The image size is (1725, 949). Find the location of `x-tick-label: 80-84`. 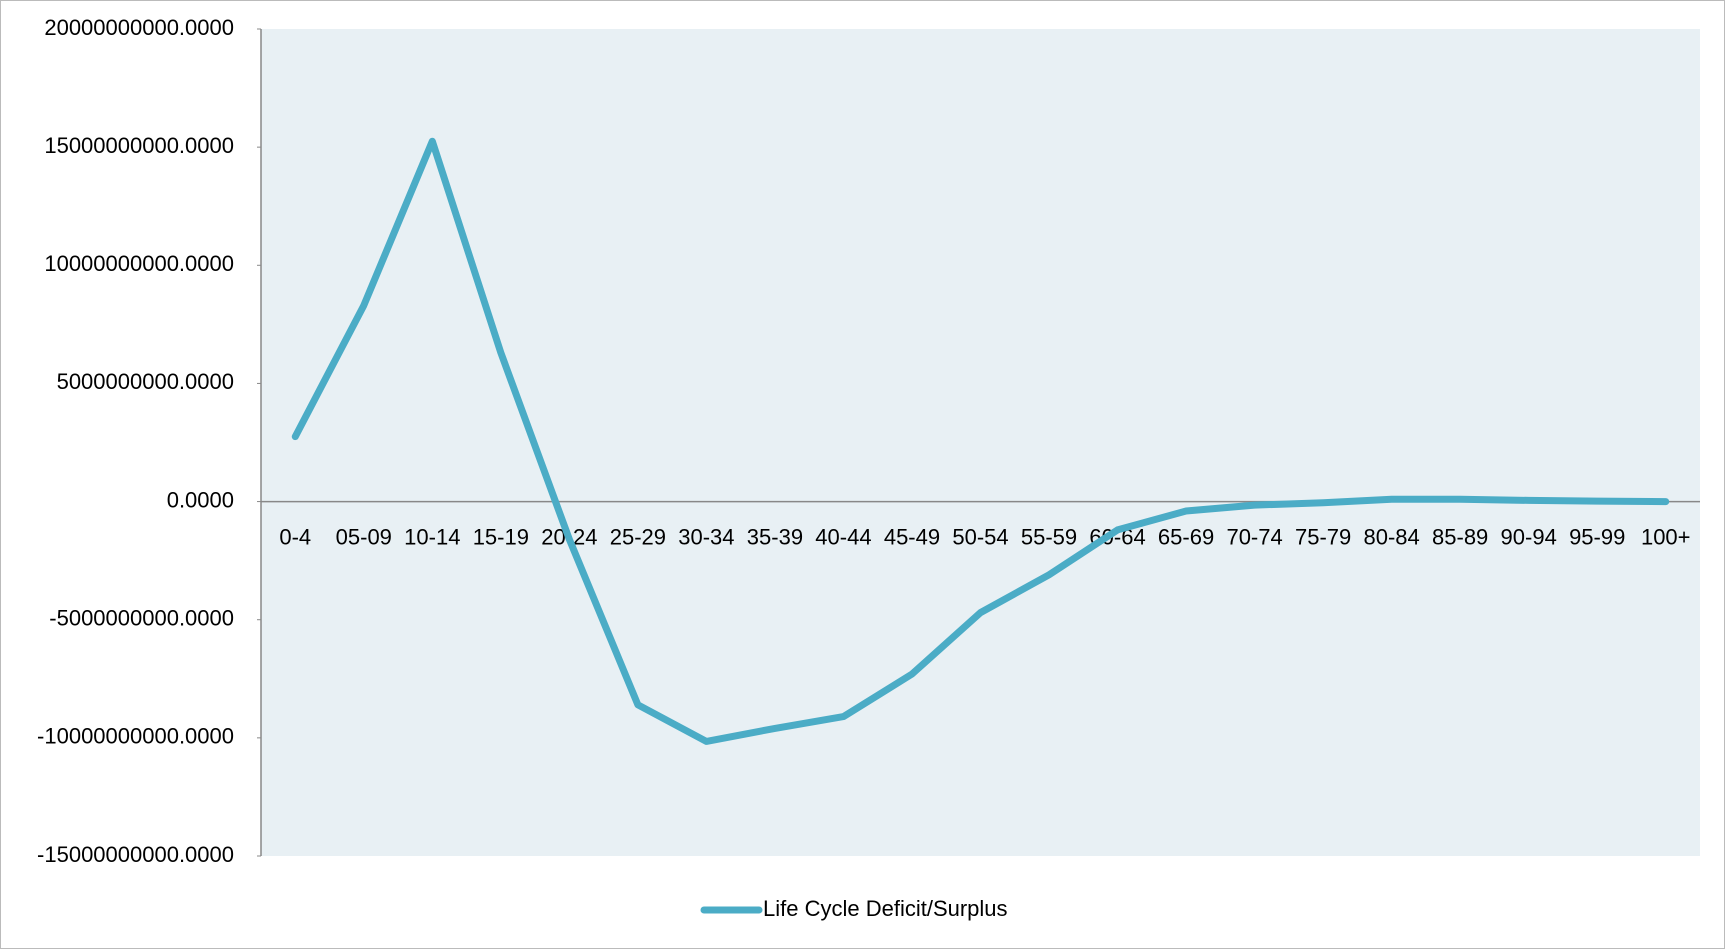

x-tick-label: 80-84 is located at coordinates (1392, 536).